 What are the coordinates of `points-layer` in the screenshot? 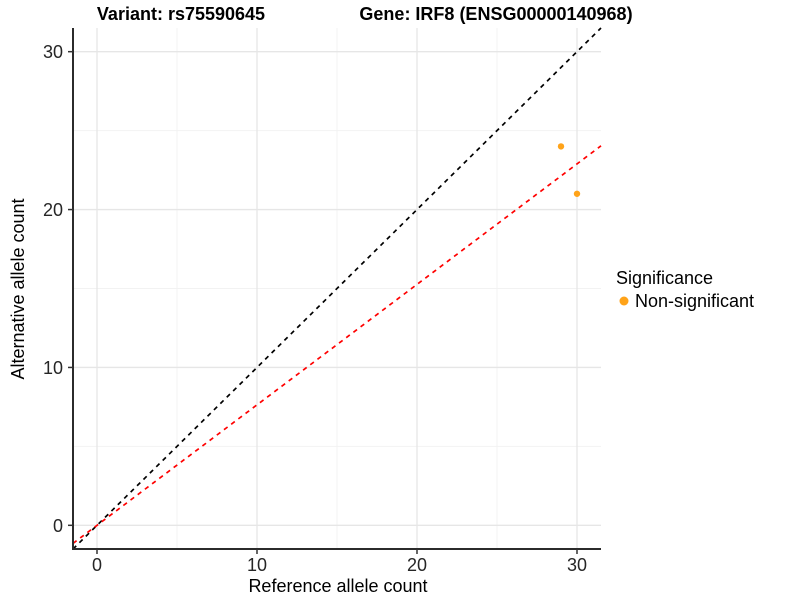 It's located at (569, 170).